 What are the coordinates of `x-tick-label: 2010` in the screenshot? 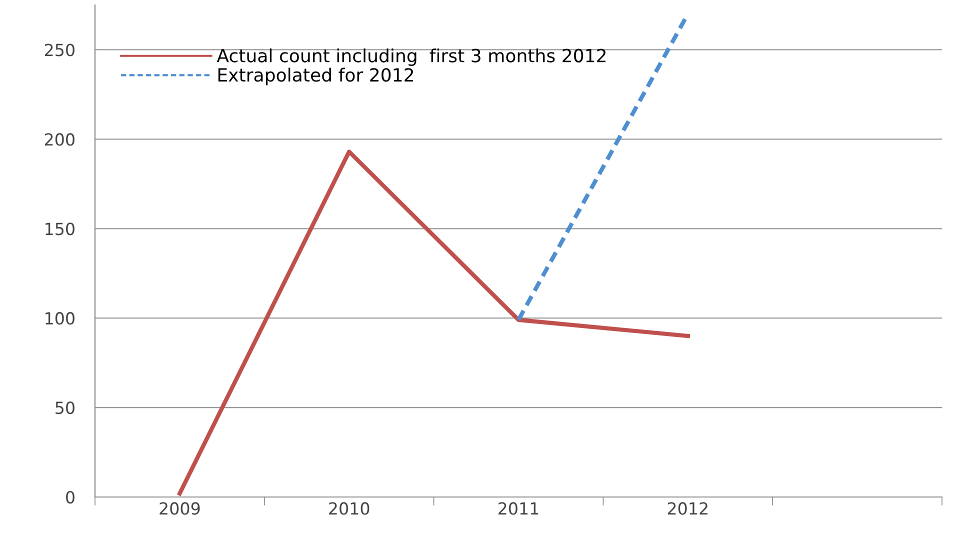 It's located at (349, 508).